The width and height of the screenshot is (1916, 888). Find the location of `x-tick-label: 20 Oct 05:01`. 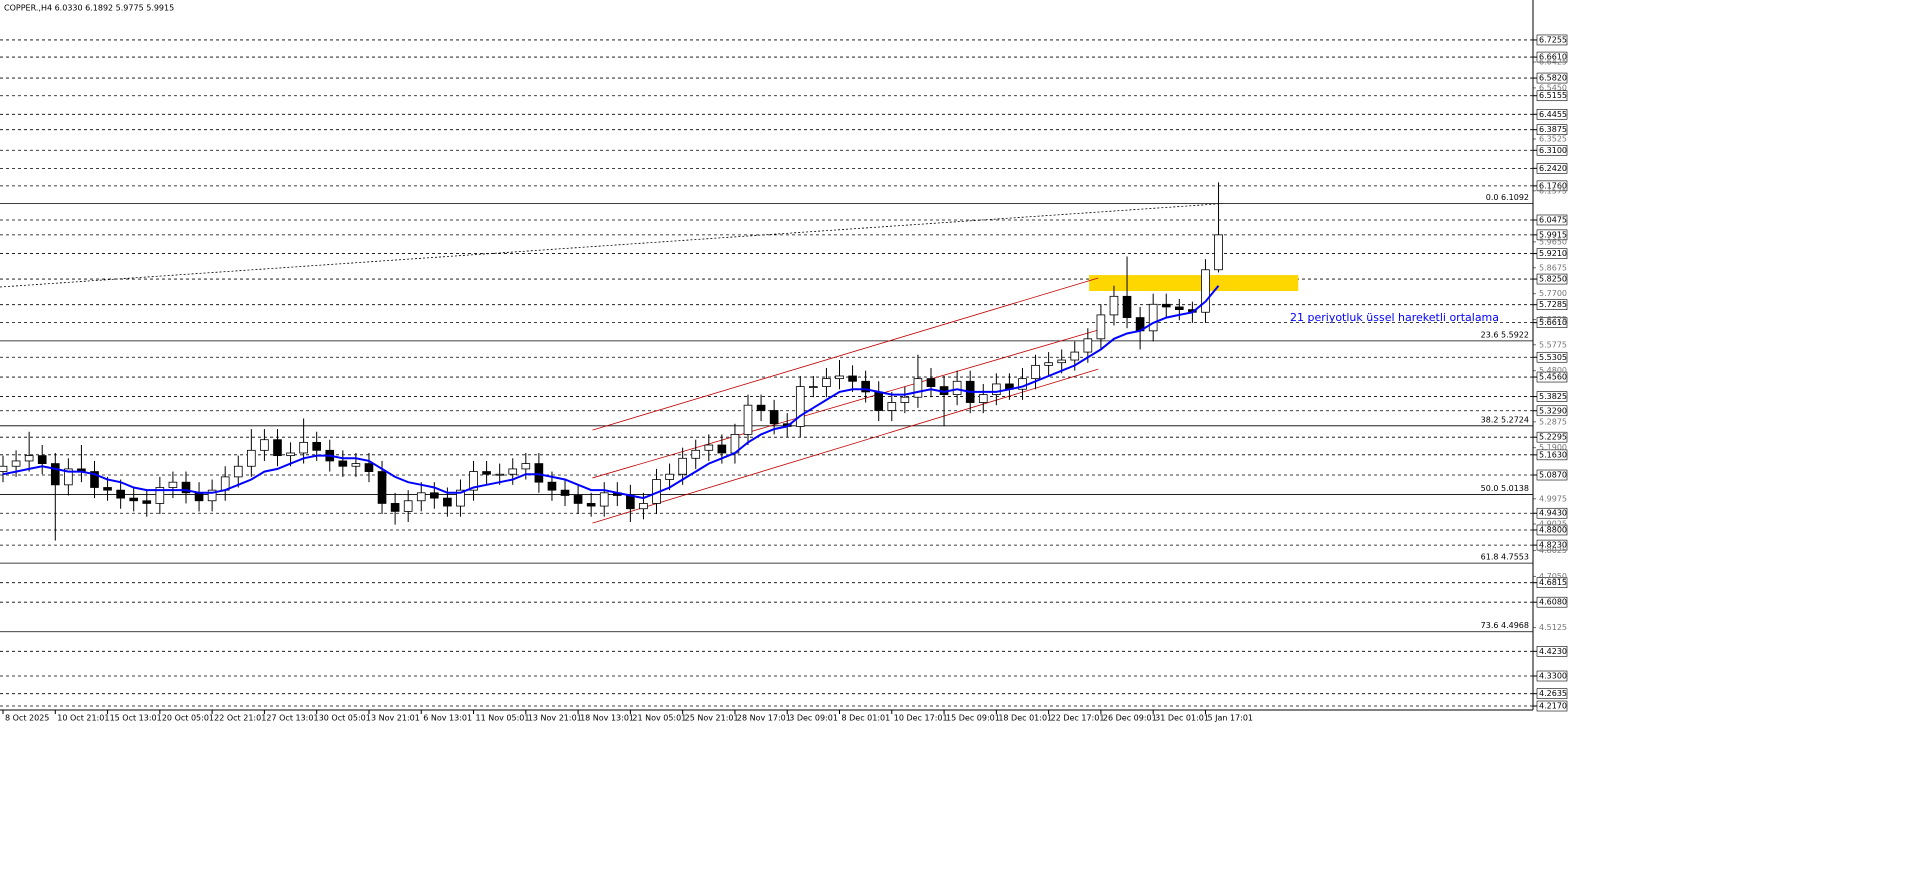

x-tick-label: 20 Oct 05:01 is located at coordinates (188, 718).